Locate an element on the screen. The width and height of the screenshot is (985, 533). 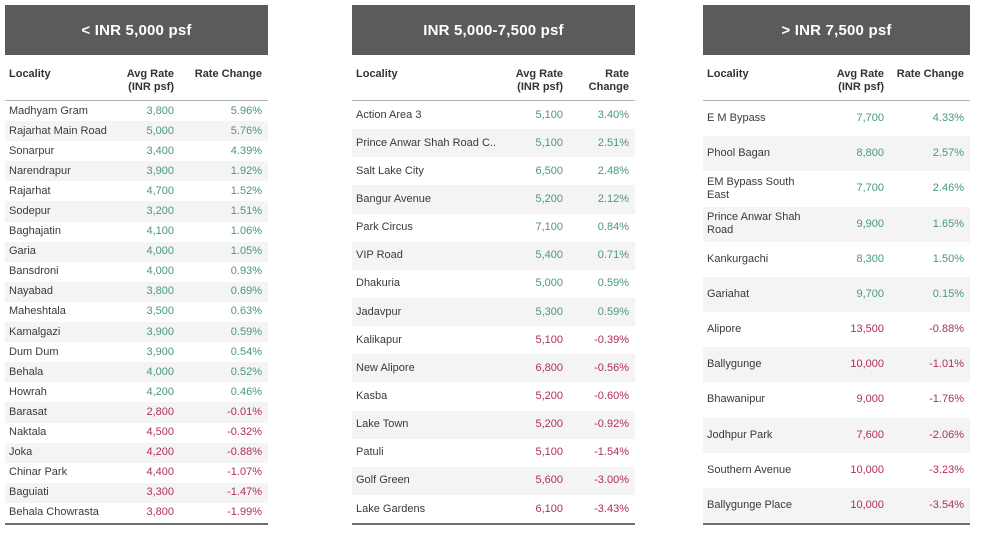
table-row: Behala Chowrasta 3,800 -1.99% is located at coordinates (136, 513).